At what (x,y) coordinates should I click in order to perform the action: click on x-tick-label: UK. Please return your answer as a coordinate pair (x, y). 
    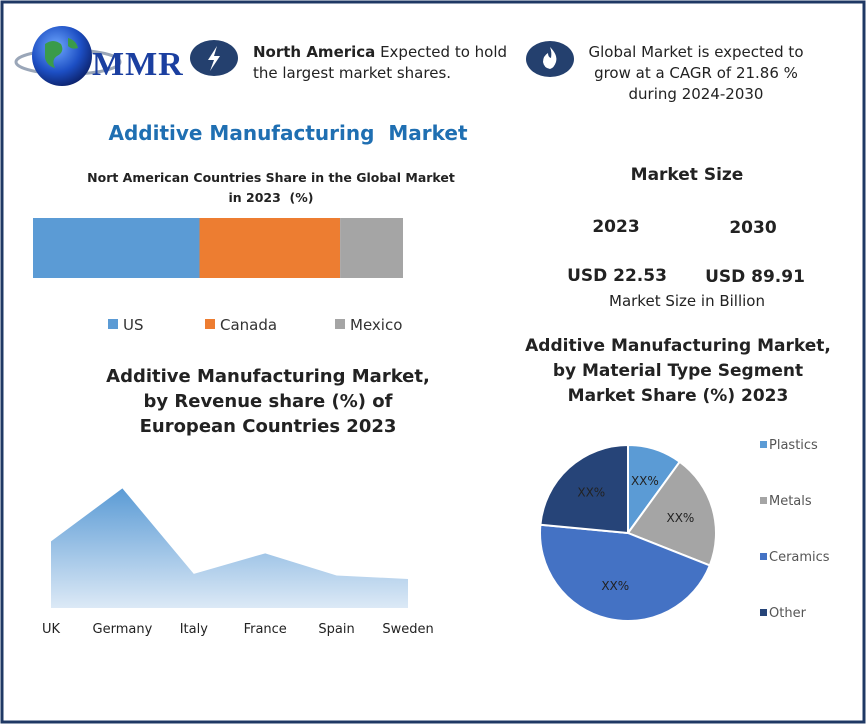
    Looking at the image, I should click on (51, 629).